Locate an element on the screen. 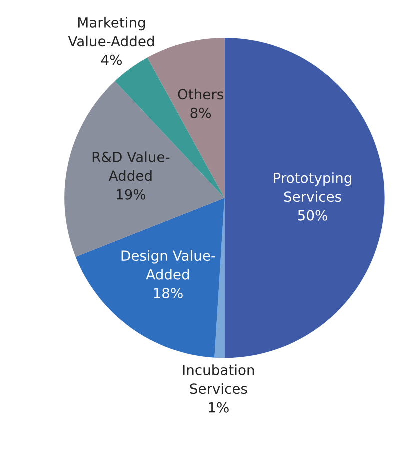 This screenshot has height=464, width=409. slice-label: Others is located at coordinates (201, 94).